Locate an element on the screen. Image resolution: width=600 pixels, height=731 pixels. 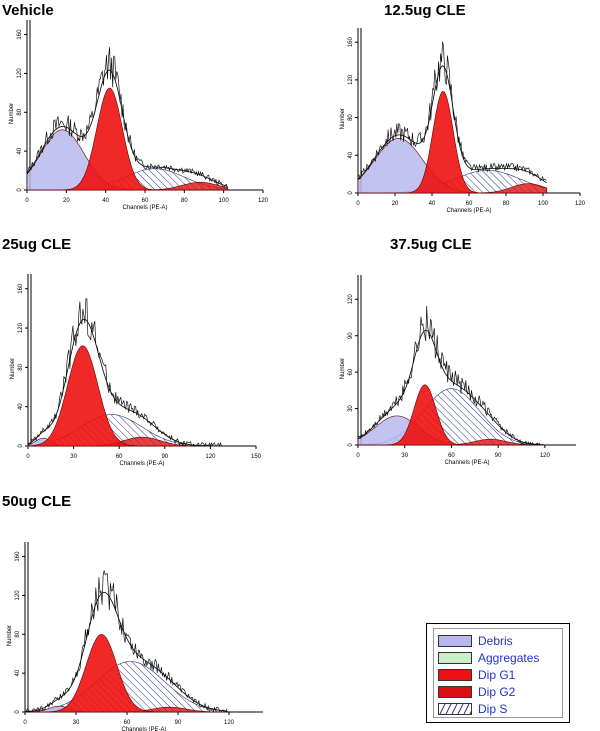
y-tick-label: 90 is located at coordinates (351, 335).